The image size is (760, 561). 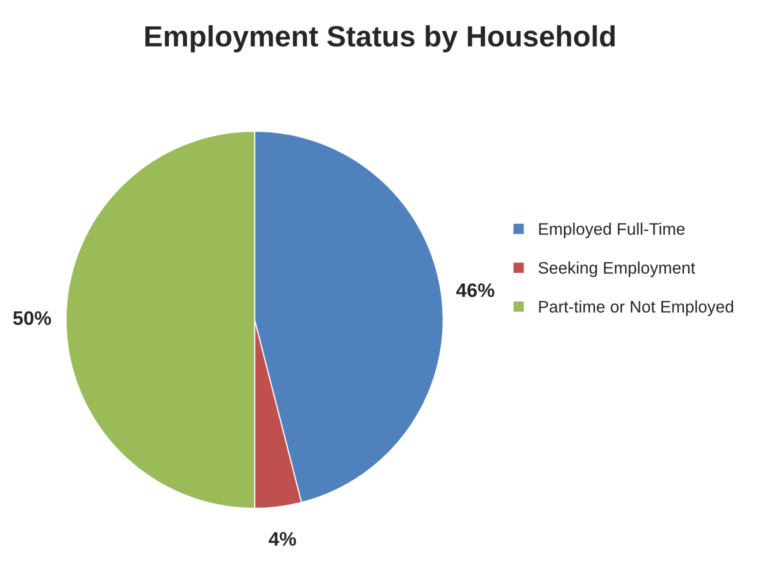 What do you see at coordinates (282, 539) in the screenshot?
I see `data-label: 4%` at bounding box center [282, 539].